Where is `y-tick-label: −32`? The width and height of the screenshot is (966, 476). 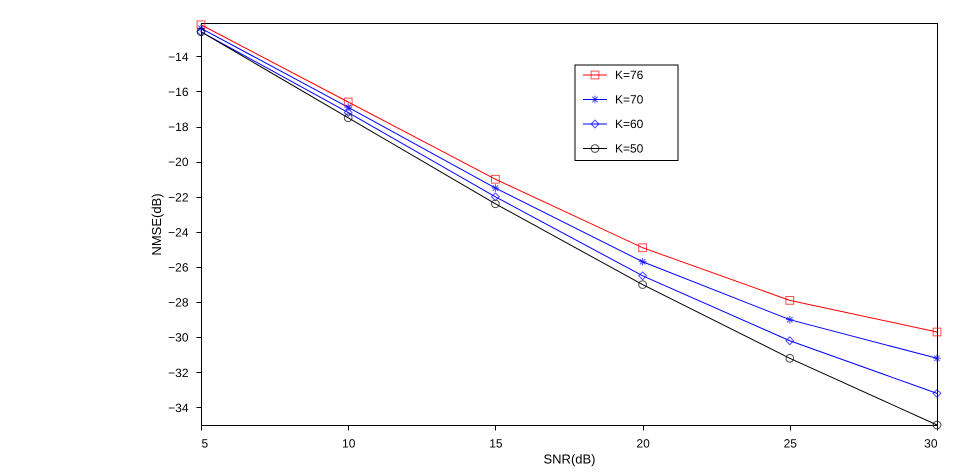 y-tick-label: −32 is located at coordinates (178, 373).